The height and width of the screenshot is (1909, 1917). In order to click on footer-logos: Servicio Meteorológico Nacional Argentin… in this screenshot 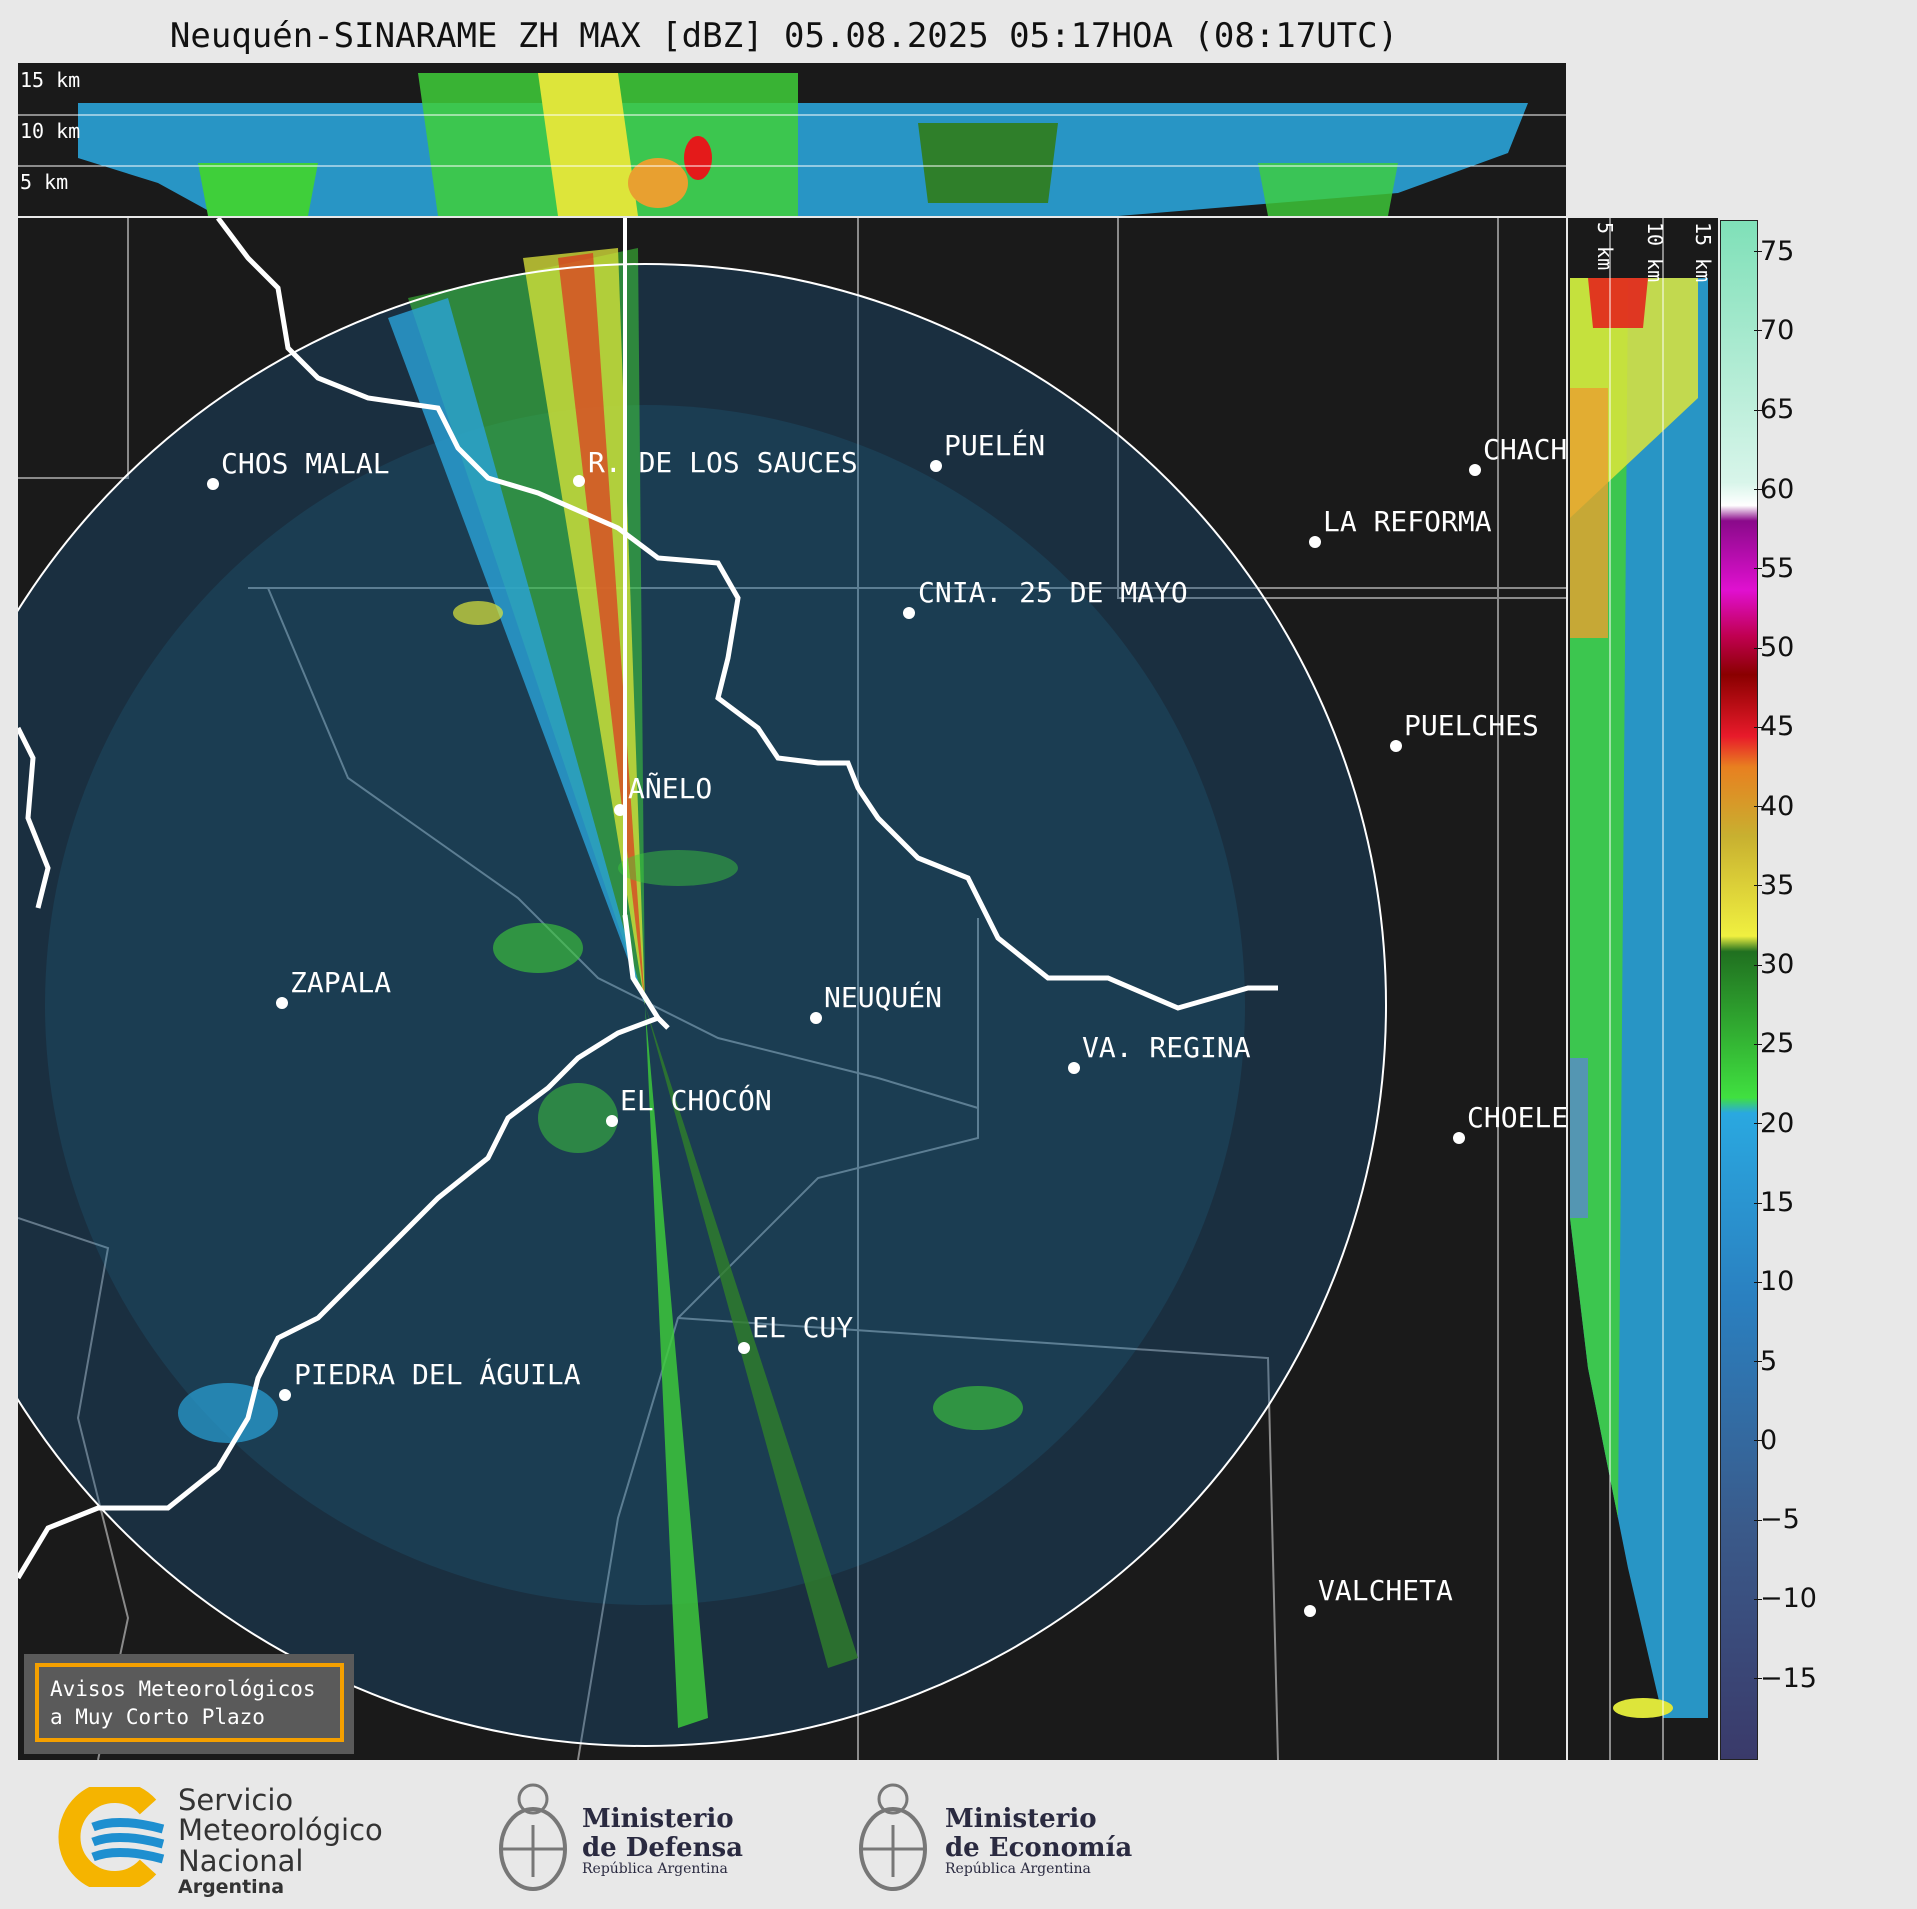, I will do `click(958, 1837)`.